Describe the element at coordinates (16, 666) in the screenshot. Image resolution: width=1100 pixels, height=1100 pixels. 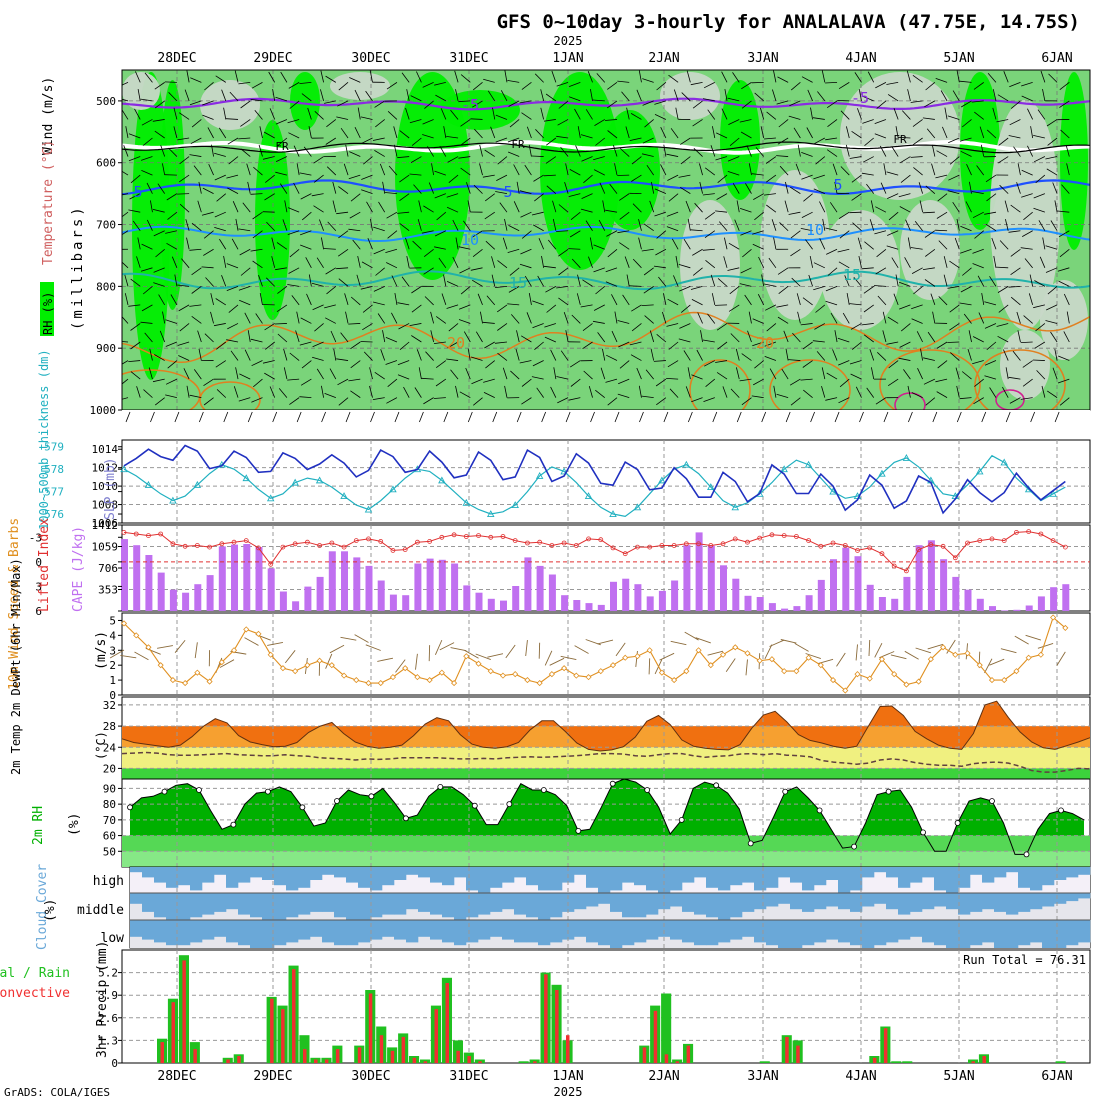
I see `temp-axis-label: 2m Temp 2m DewPt (6hr Min/Max)` at that location.